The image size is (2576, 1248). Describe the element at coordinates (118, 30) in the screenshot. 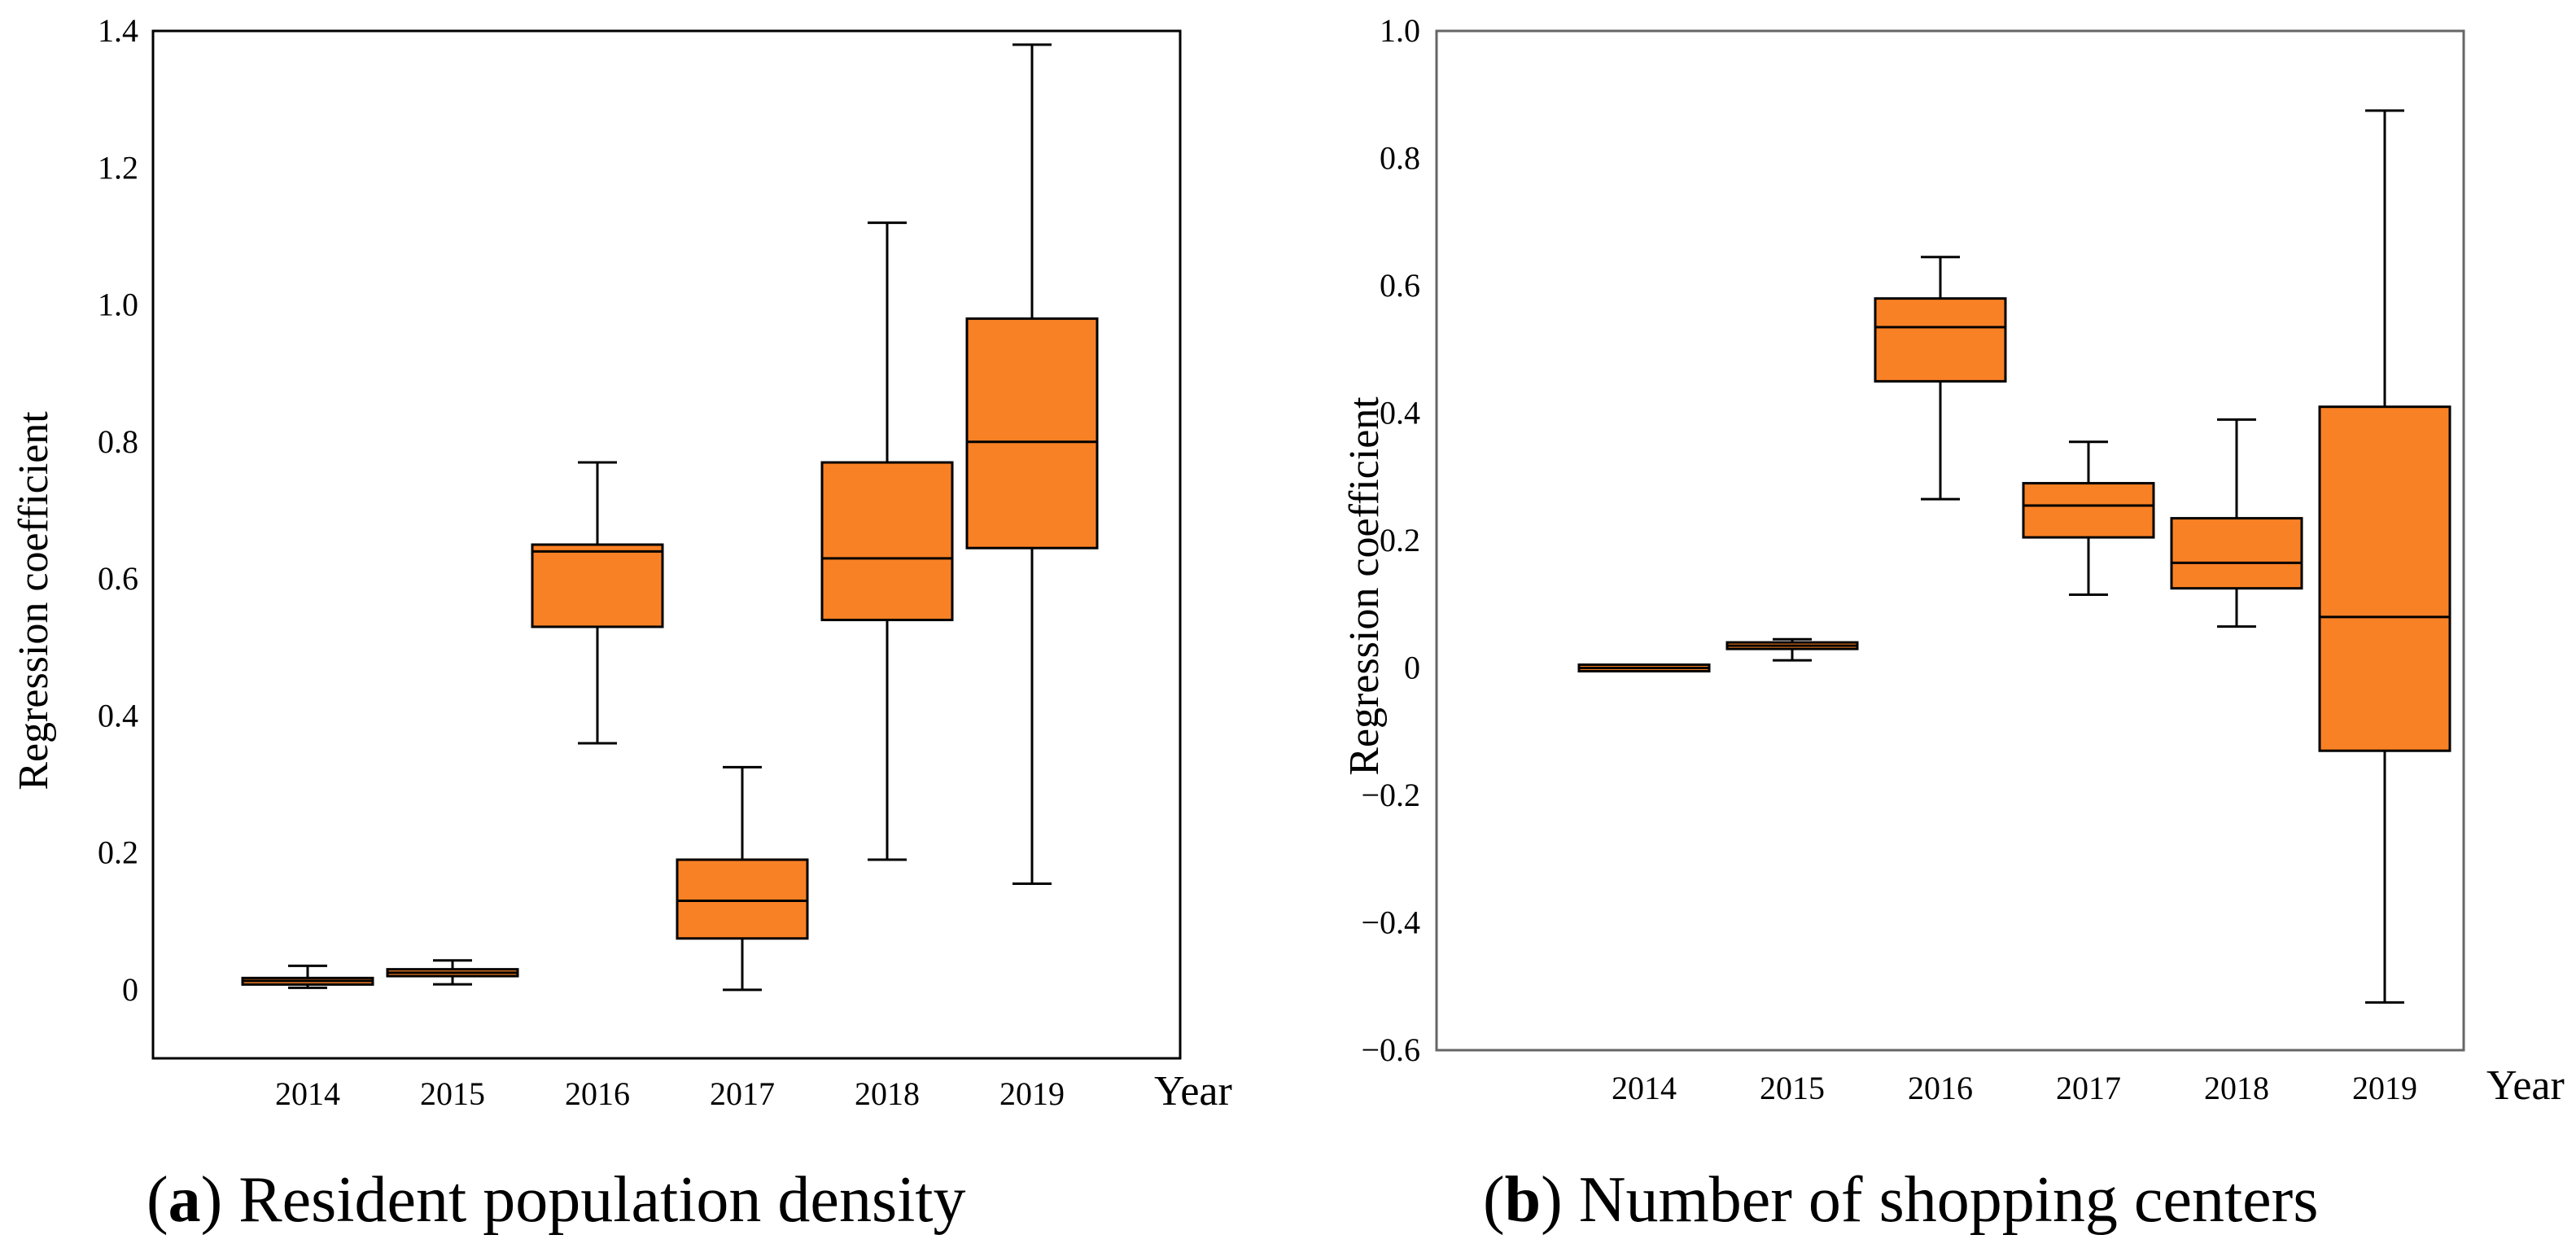

I see `y-tick-label: 1.4` at that location.